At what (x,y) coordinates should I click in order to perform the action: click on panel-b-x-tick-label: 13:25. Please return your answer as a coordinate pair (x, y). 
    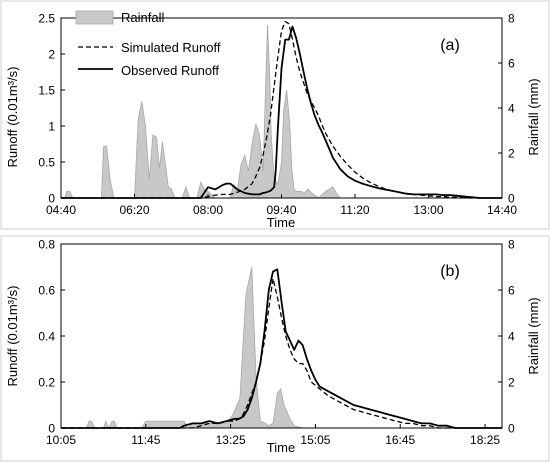
    Looking at the image, I should click on (231, 440).